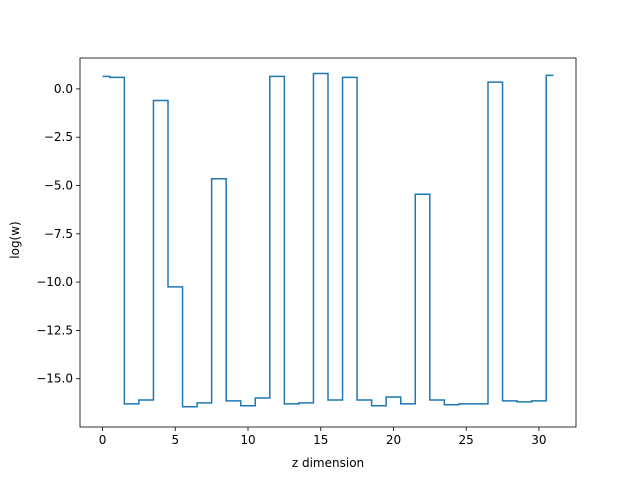 The width and height of the screenshot is (640, 480). I want to click on x-tick-label: 10, so click(247, 440).